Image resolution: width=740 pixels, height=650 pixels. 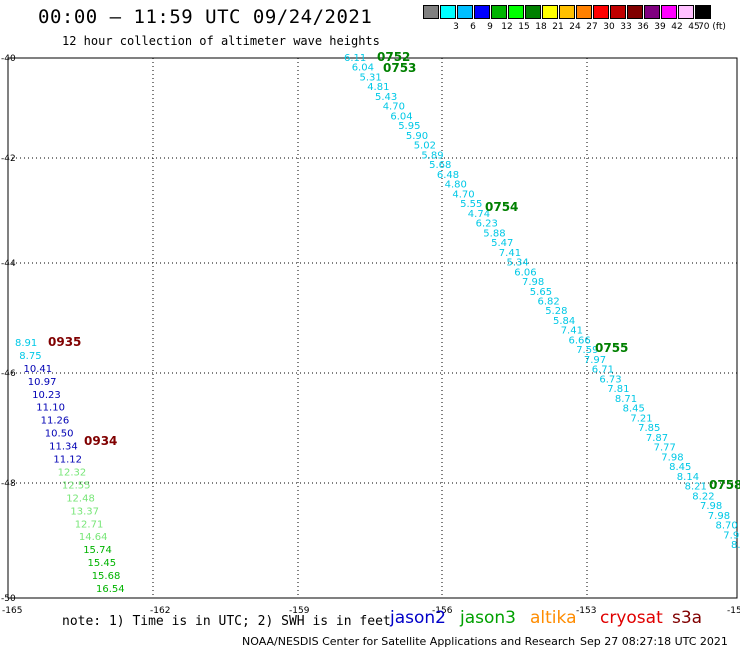 I want to click on legend-label: 27, so click(x=592, y=27).